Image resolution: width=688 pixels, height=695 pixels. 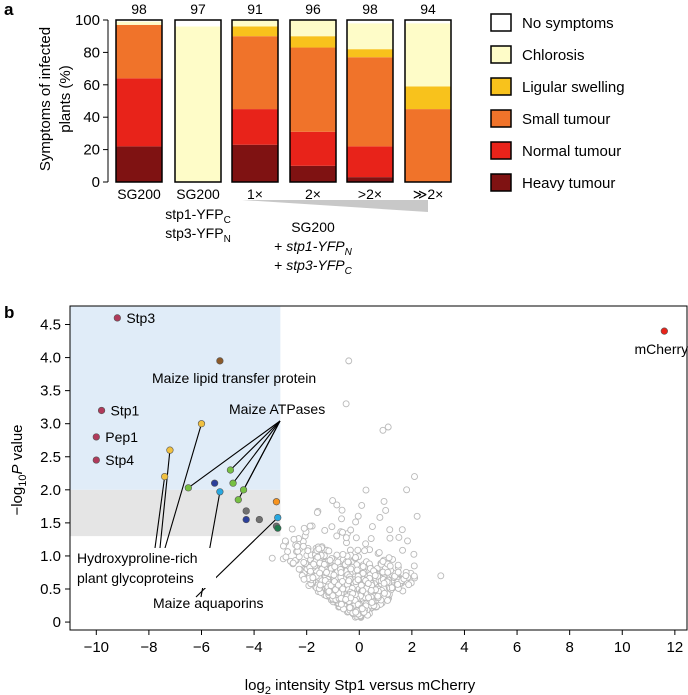 I want to click on scatter-x-tick-label-6: 2, so click(x=412, y=647).